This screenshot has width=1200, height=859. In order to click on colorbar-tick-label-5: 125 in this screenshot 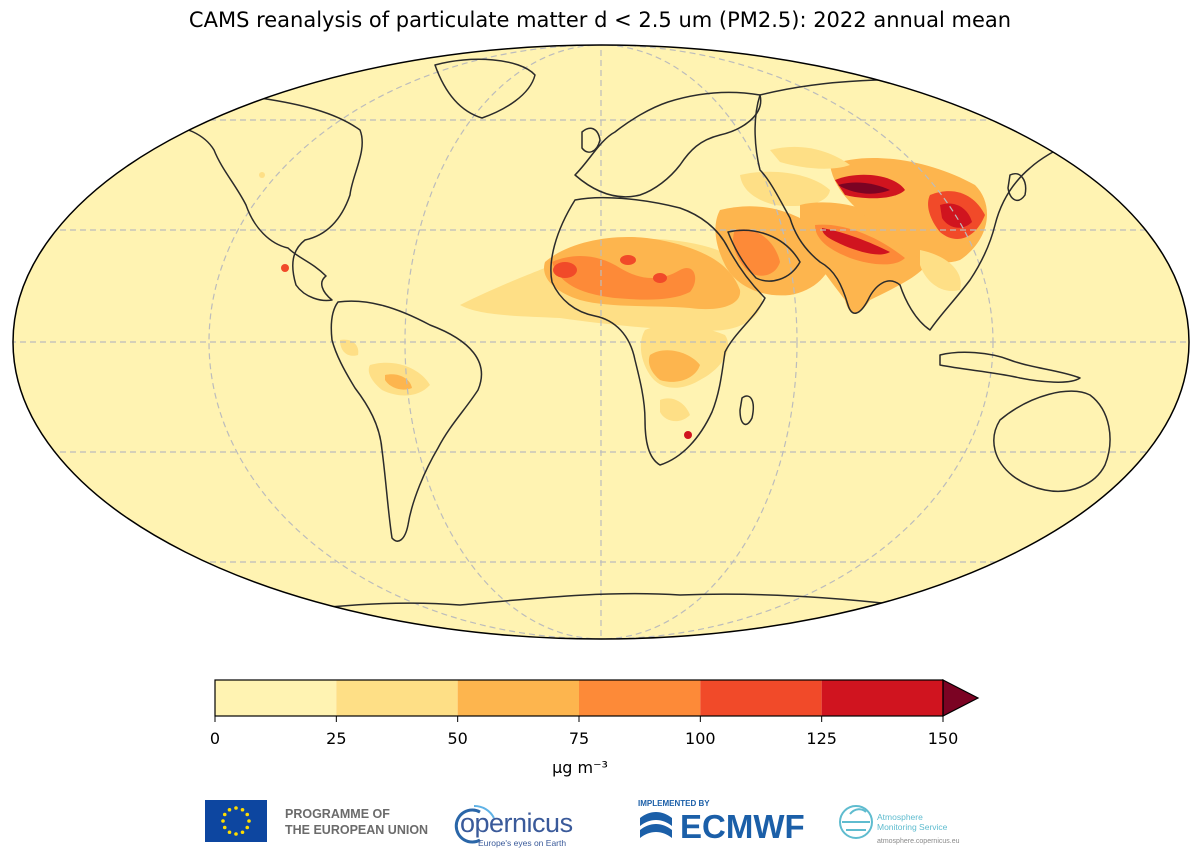, I will do `click(821, 738)`.